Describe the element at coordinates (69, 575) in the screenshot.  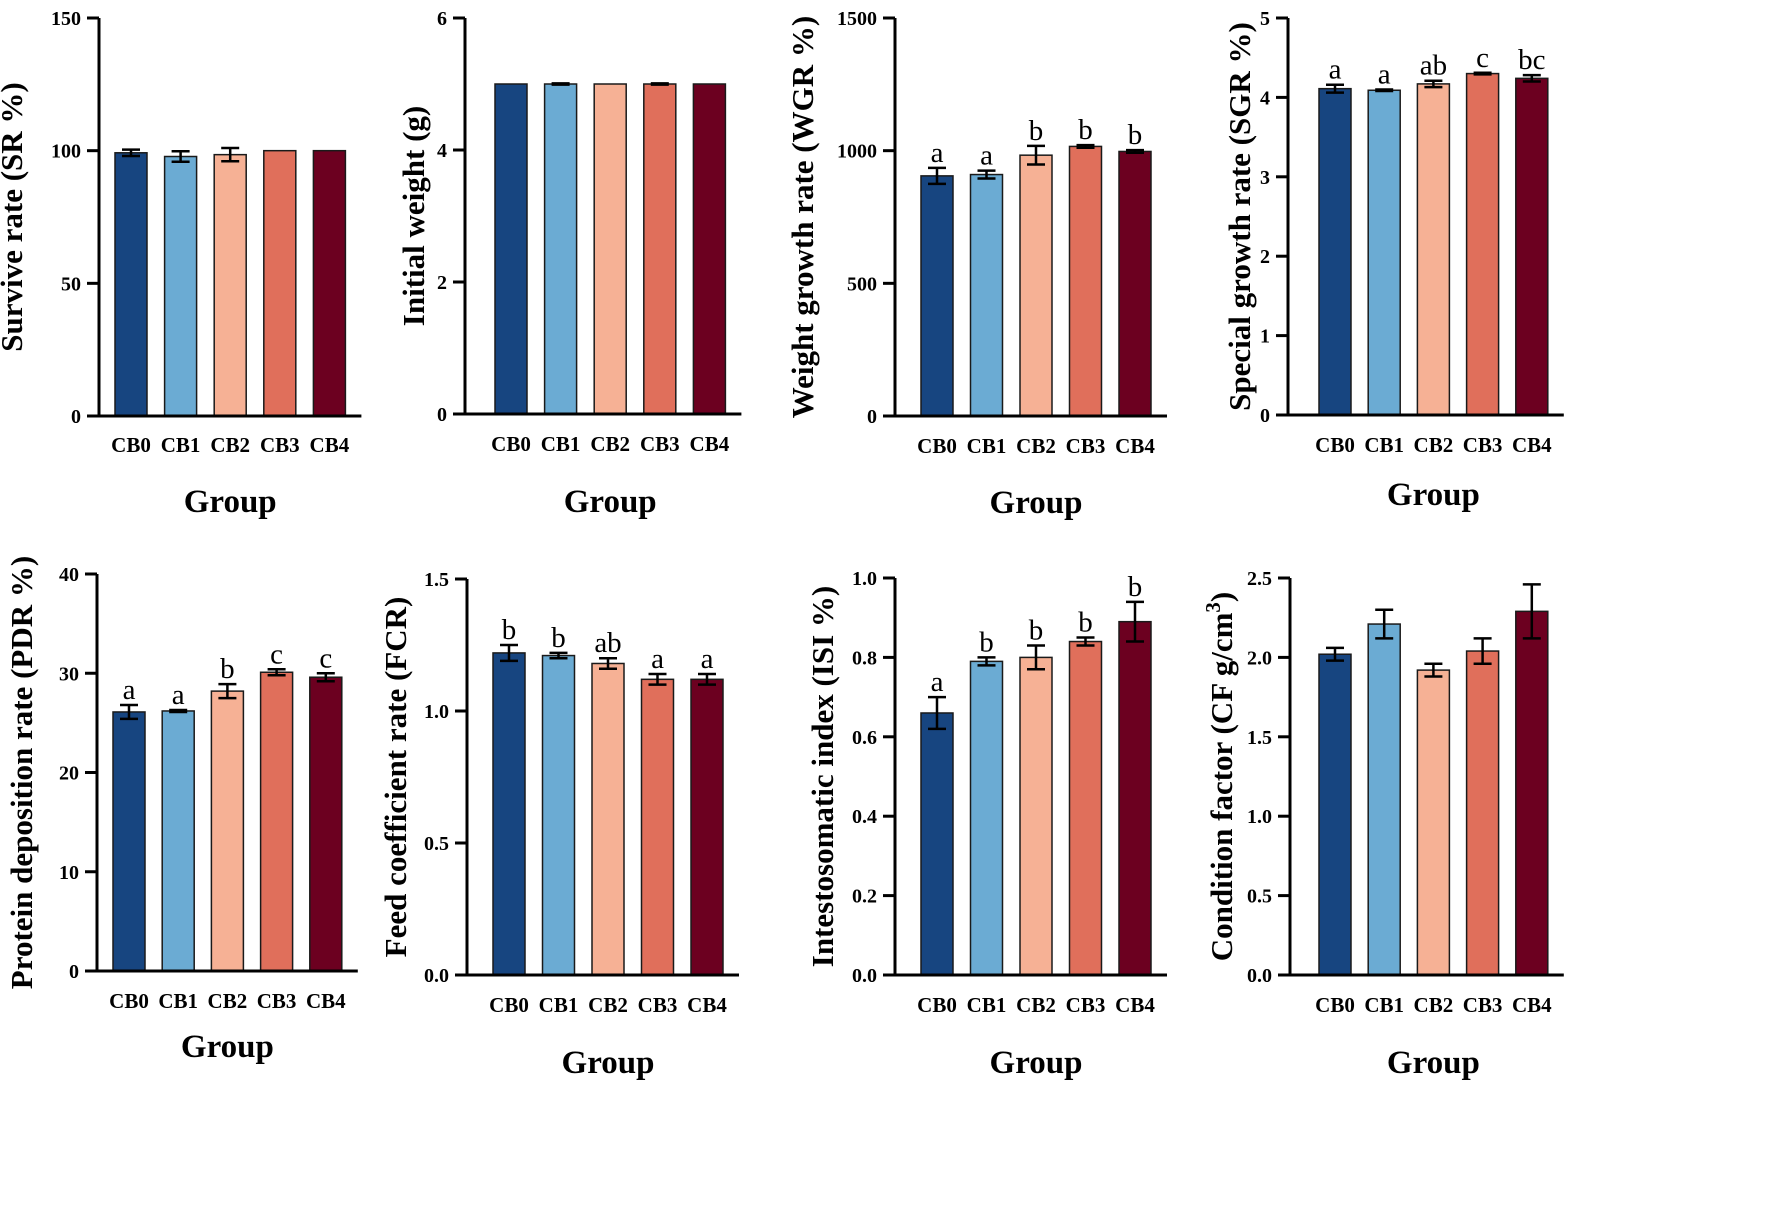
I see `y-tick-label: 40` at that location.